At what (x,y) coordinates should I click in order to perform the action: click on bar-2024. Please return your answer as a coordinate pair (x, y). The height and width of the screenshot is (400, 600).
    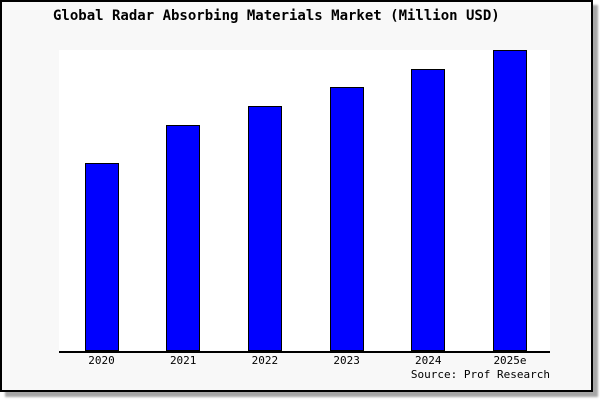
    Looking at the image, I should click on (428, 210).